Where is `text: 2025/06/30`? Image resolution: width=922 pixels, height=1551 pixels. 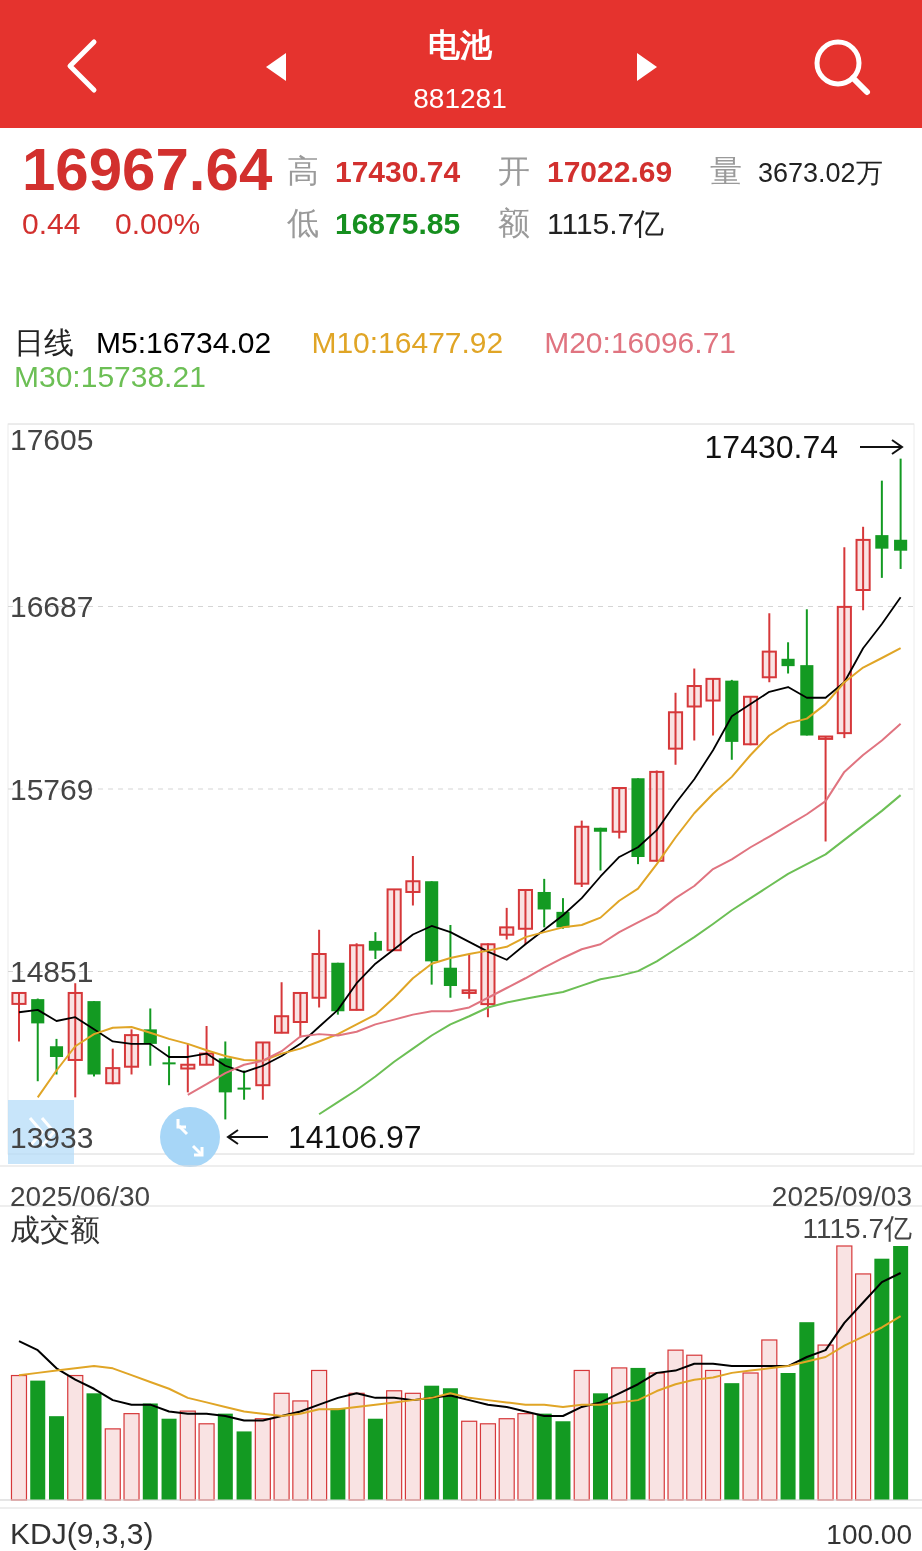
text: 2025/06/30 is located at coordinates (80, 1196).